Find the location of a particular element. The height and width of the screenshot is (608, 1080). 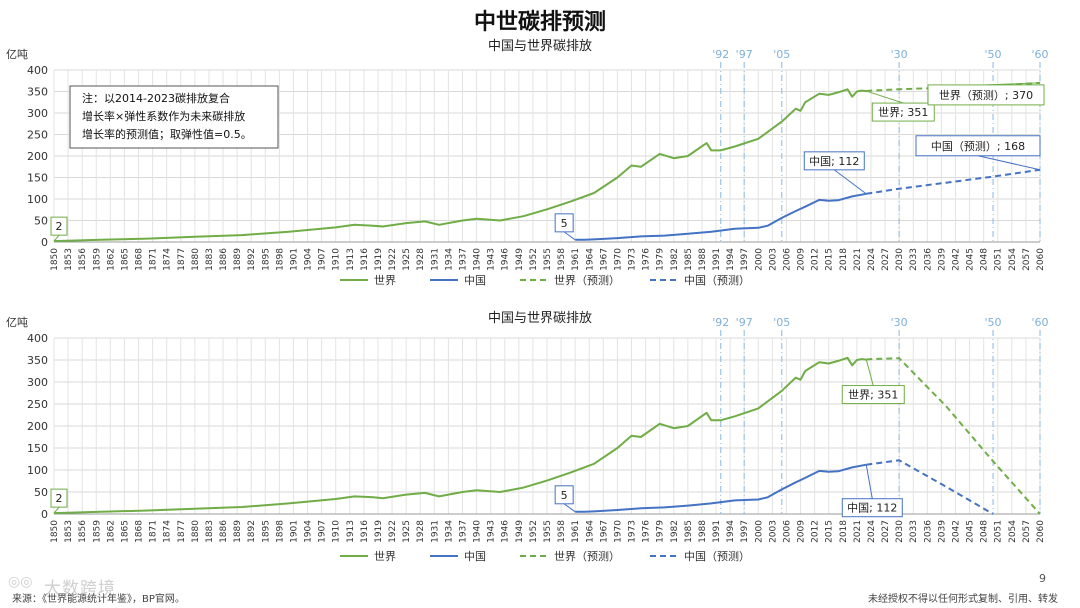

x-tick-label: 1892 is located at coordinates (252, 259).